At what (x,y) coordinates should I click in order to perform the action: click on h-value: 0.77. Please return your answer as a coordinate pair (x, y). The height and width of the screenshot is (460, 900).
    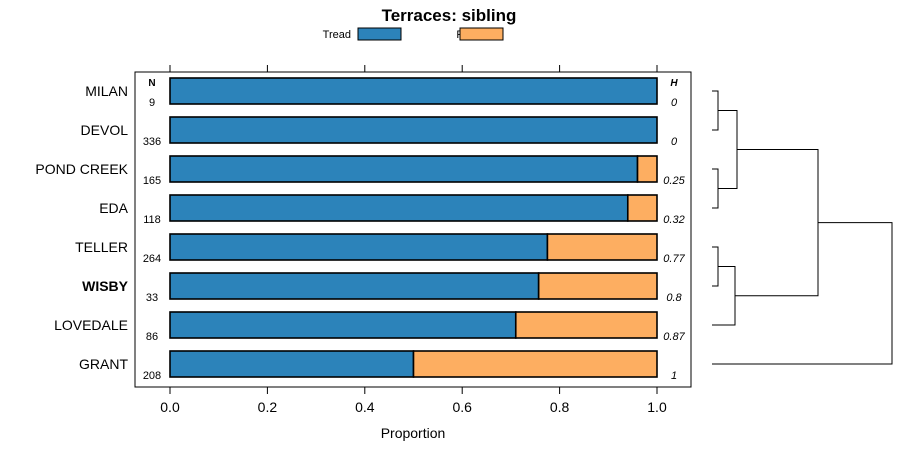
    Looking at the image, I should click on (674, 259).